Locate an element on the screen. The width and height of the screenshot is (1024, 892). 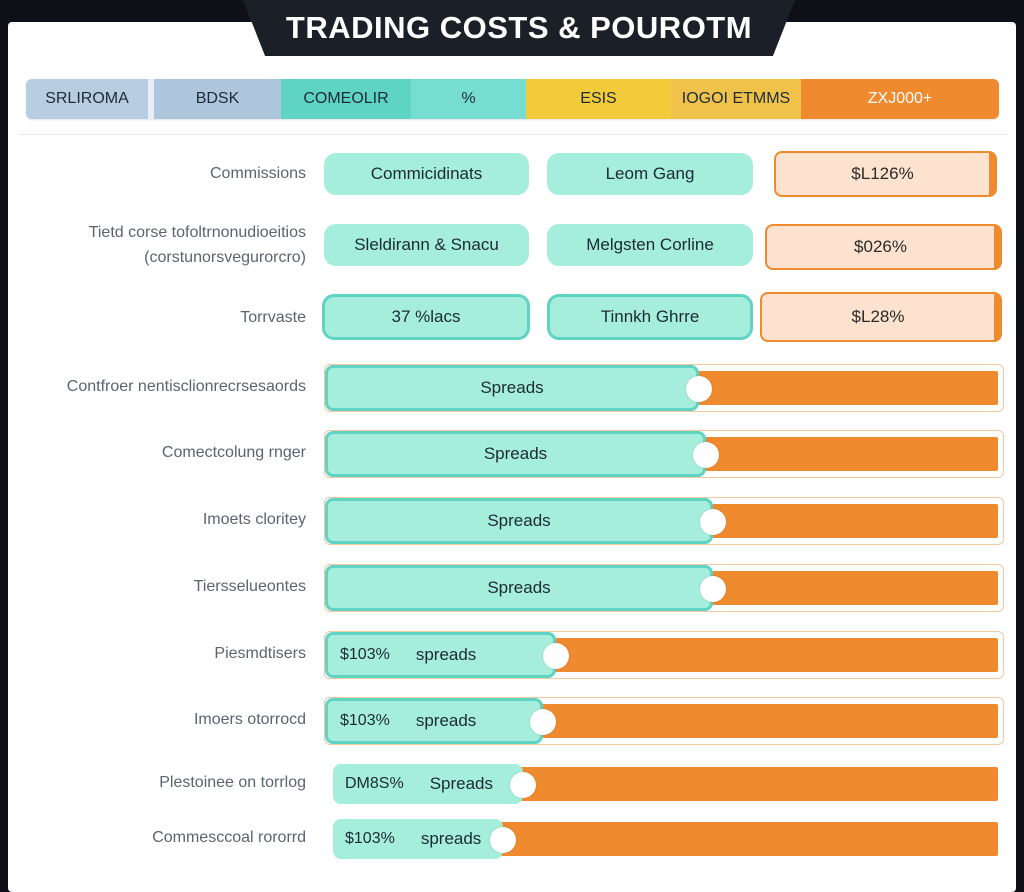
legend-segment: ZXJ000+ is located at coordinates (900, 99).